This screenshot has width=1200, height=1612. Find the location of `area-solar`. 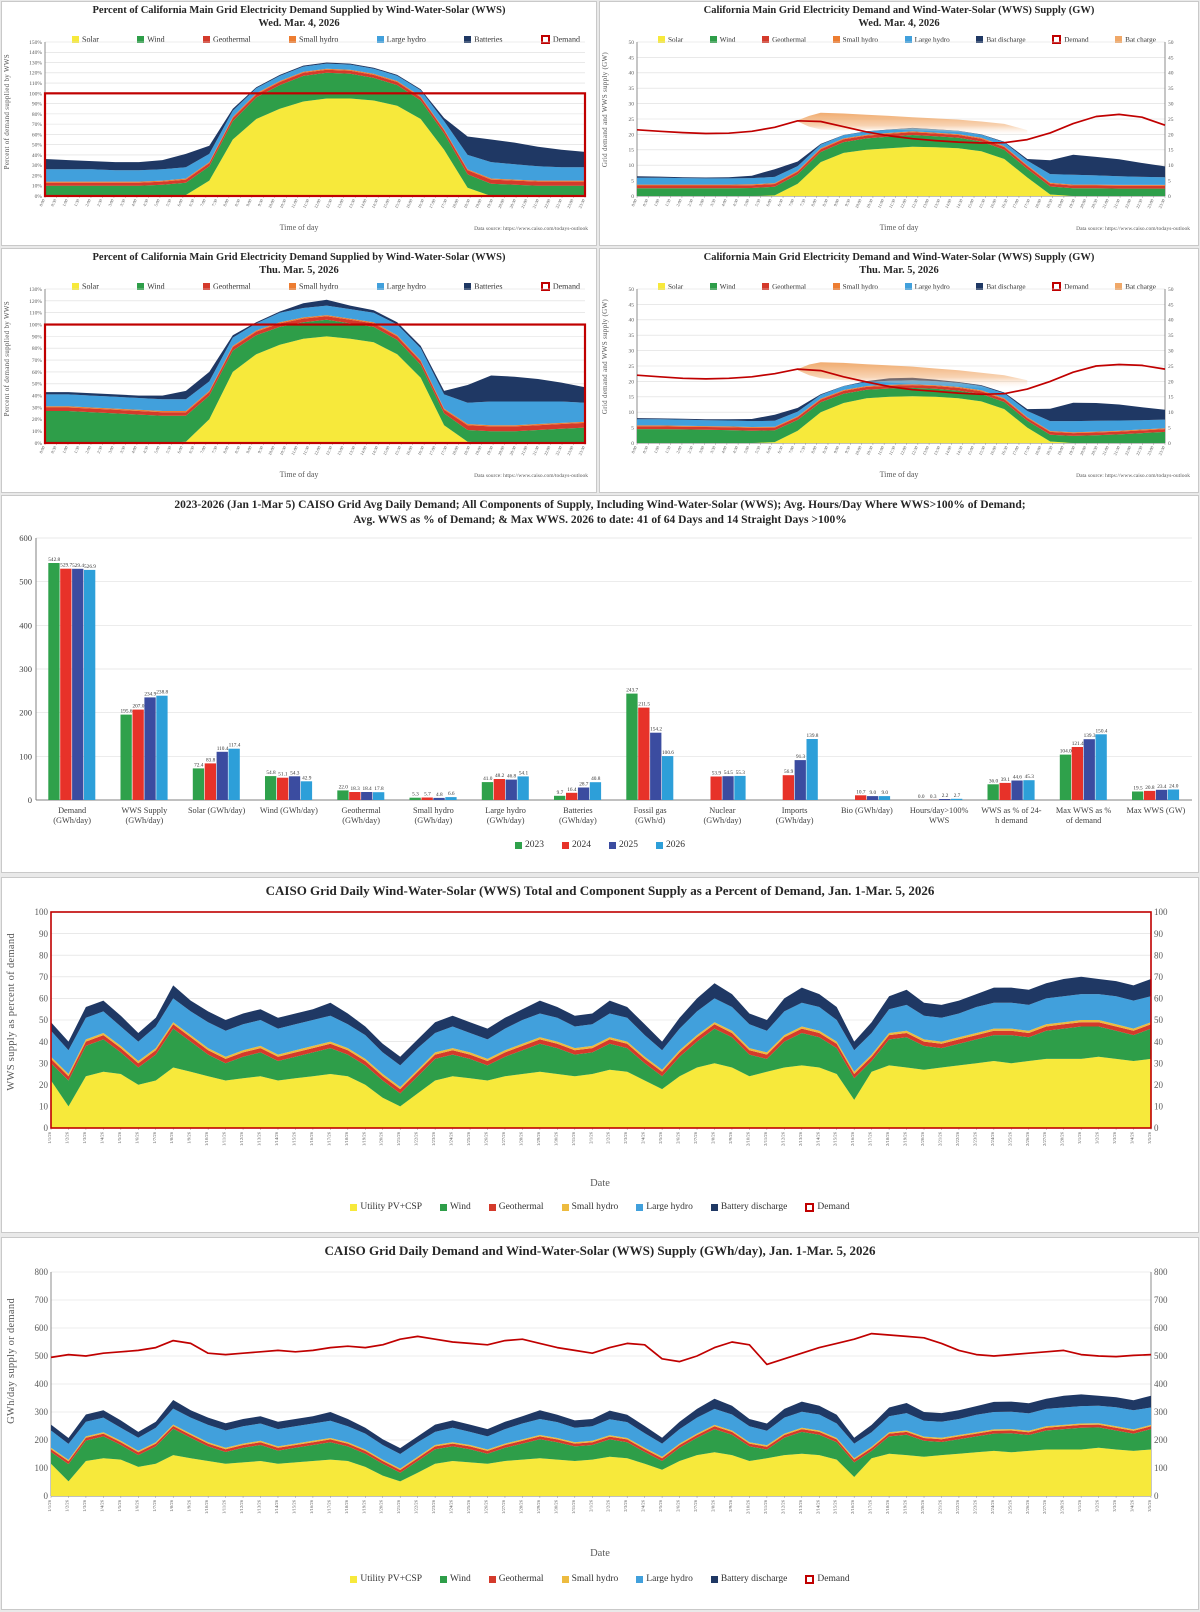

area-solar is located at coordinates (315, 389).